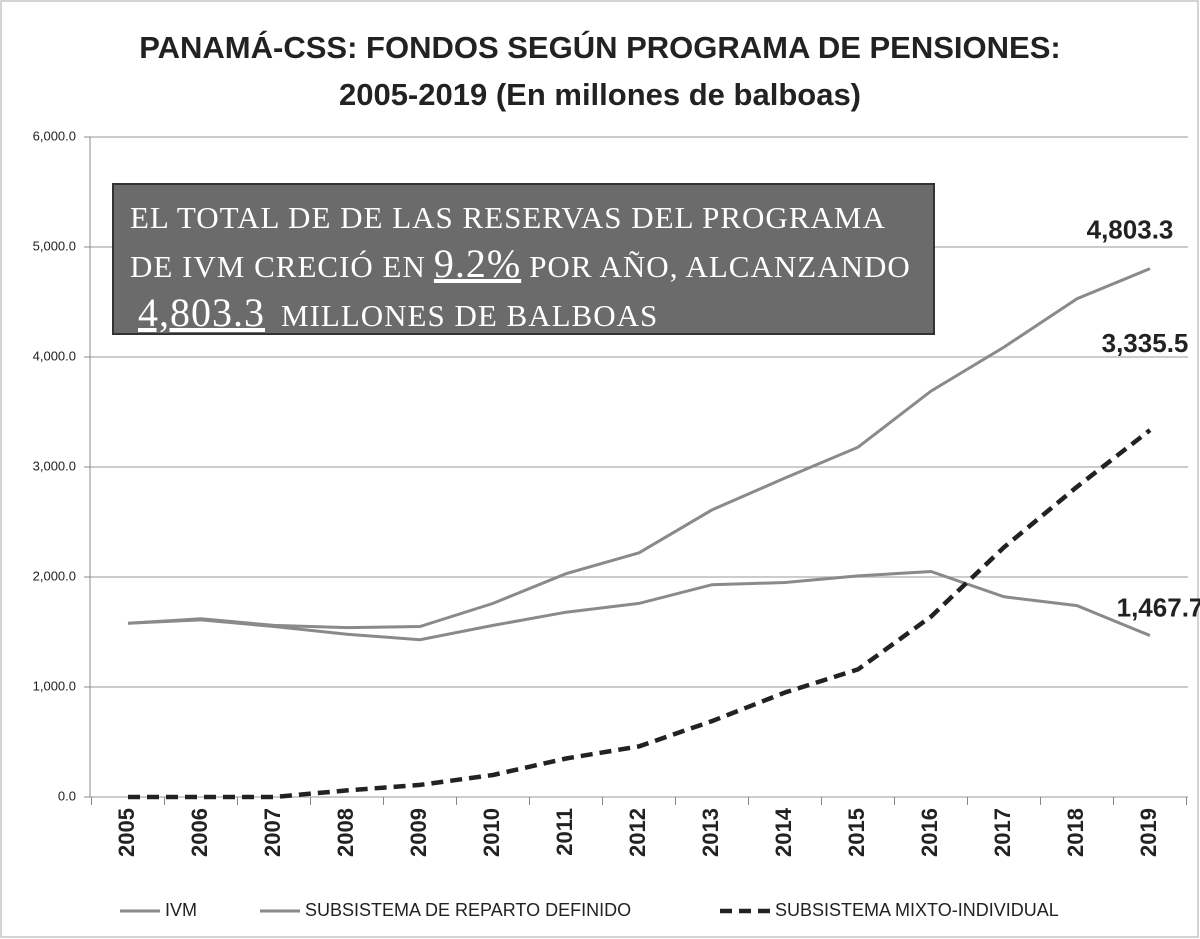  What do you see at coordinates (783, 832) in the screenshot?
I see `x-tick-label: 2014` at bounding box center [783, 832].